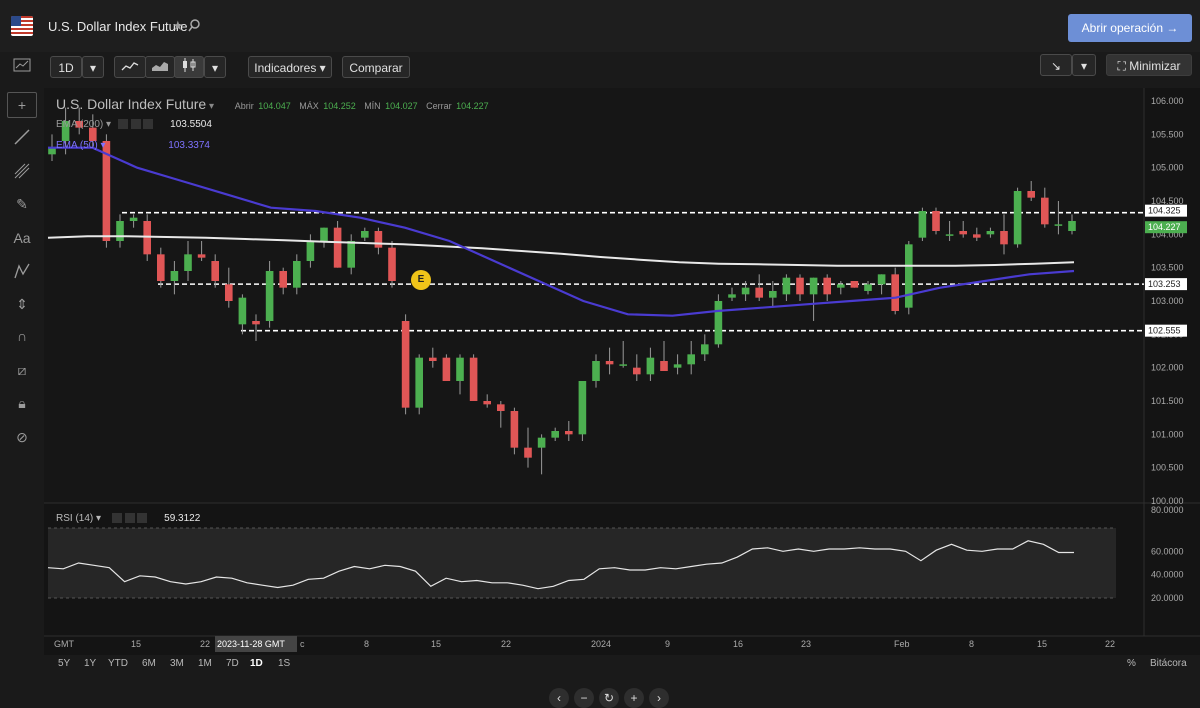 This screenshot has width=1200, height=708. What do you see at coordinates (93, 67) in the screenshot?
I see `interval-dropdown-chevron-icon: ▾` at bounding box center [93, 67].